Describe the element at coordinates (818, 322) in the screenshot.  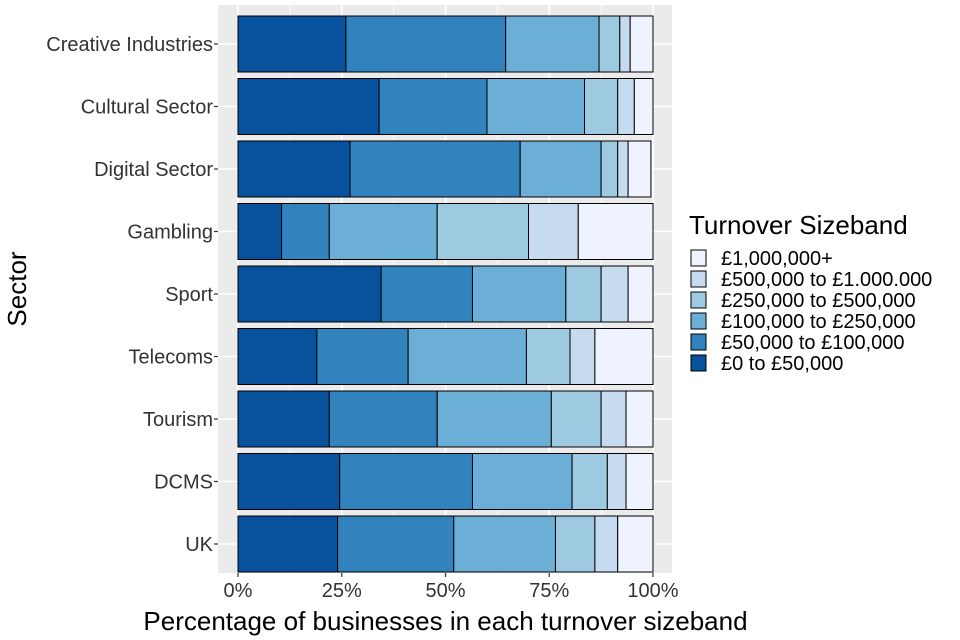
I see `legend-label: £100,000 to £250,000` at that location.